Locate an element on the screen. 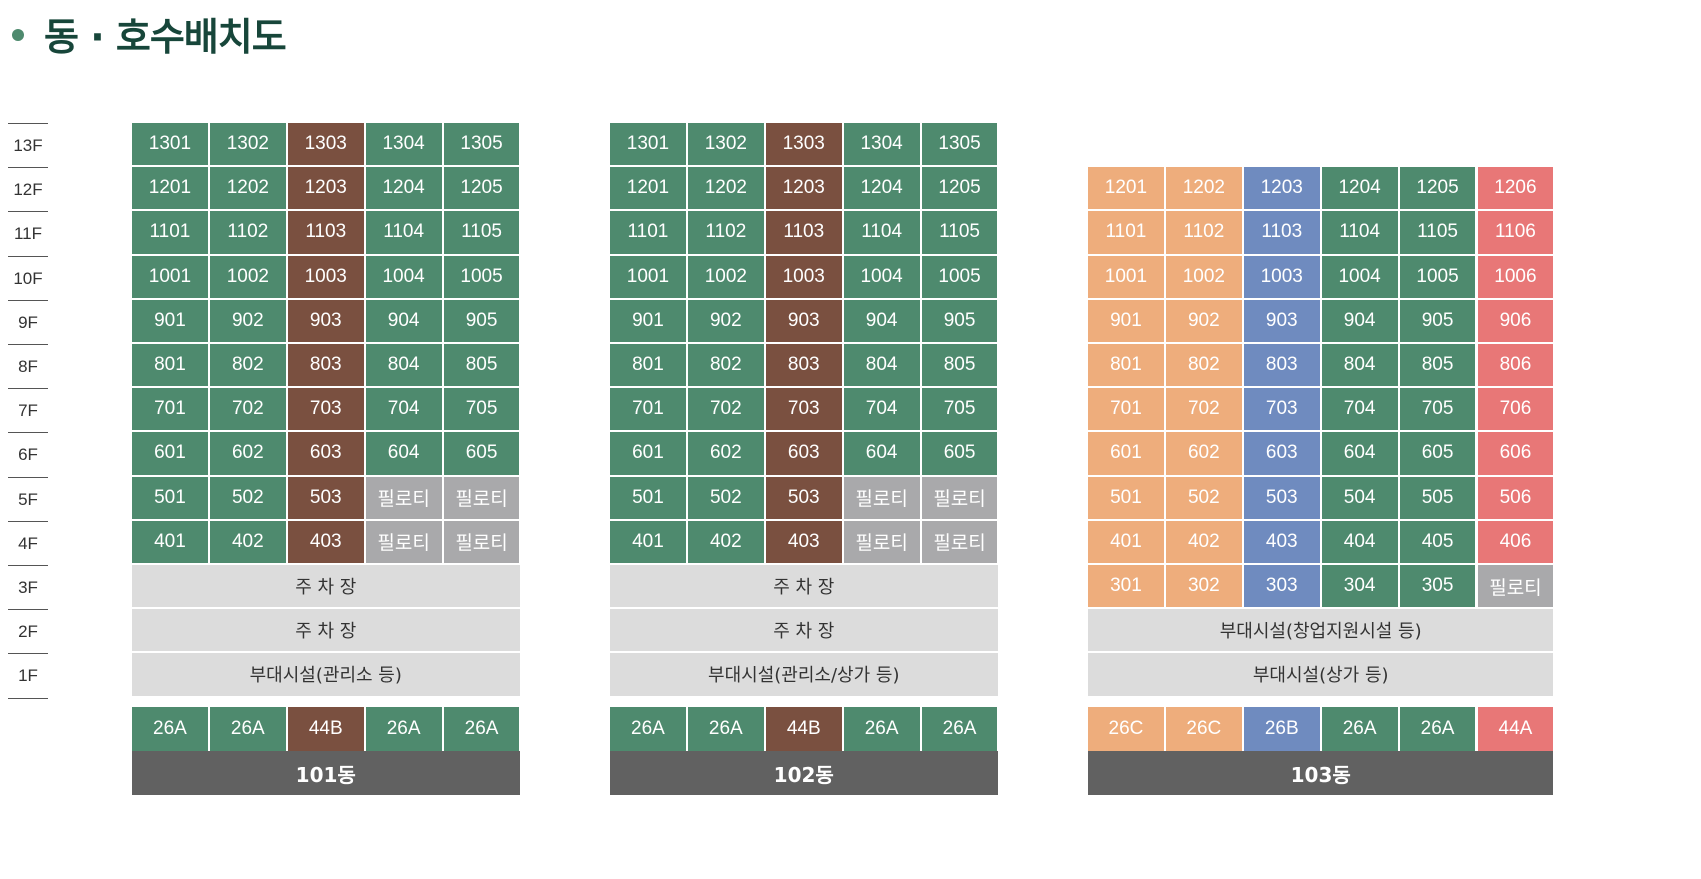  unit-cell: 301 is located at coordinates (1127, 587).